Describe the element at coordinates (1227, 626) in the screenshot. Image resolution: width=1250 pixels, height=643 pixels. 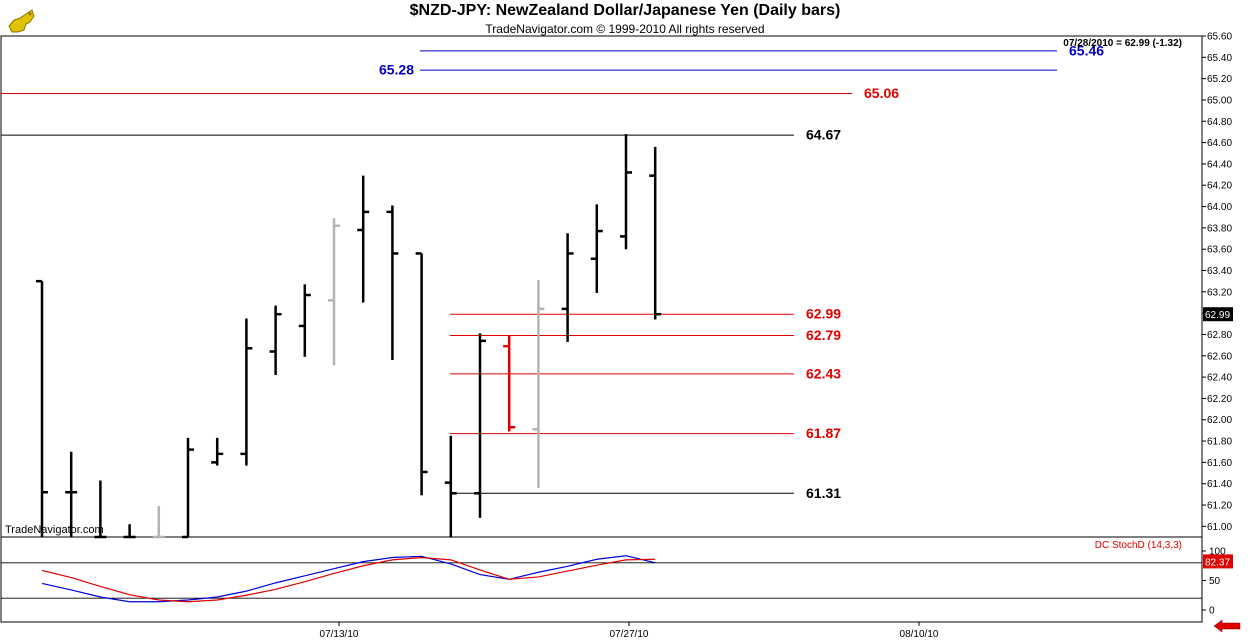
I see `red-left-arrow-icon` at that location.